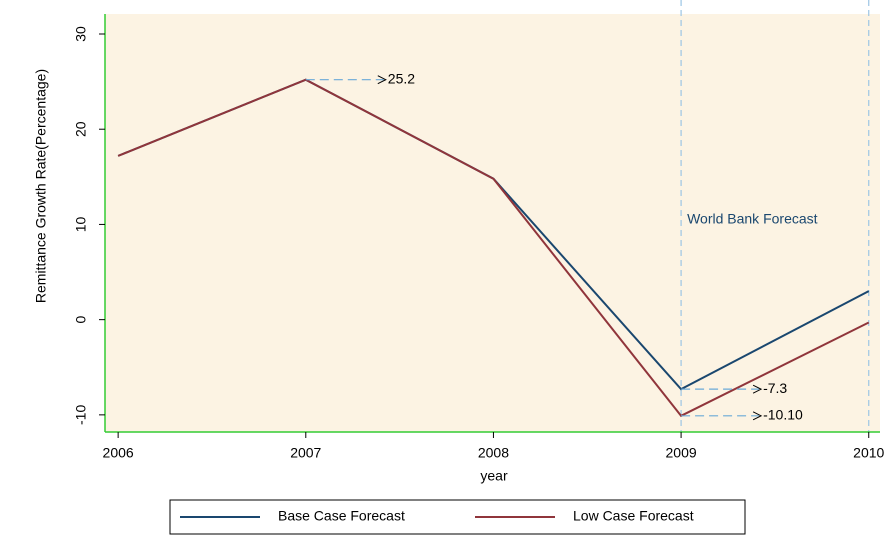 Image resolution: width=896 pixels, height=535 pixels. What do you see at coordinates (633, 516) in the screenshot?
I see `legend-label: Low Case Forecast` at bounding box center [633, 516].